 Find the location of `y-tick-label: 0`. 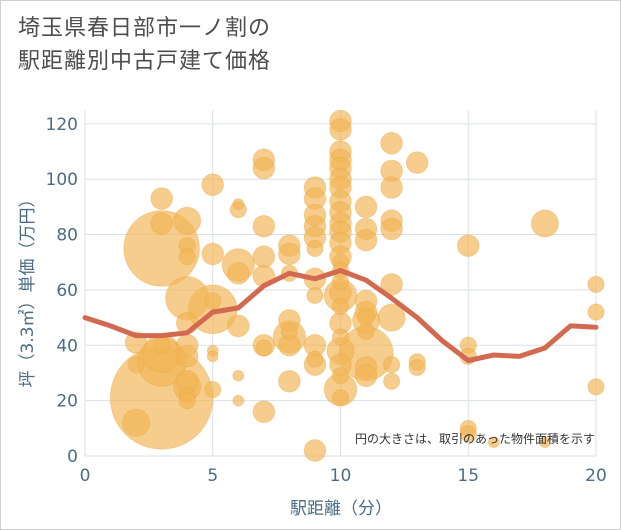

y-tick-label: 0 is located at coordinates (72, 457).